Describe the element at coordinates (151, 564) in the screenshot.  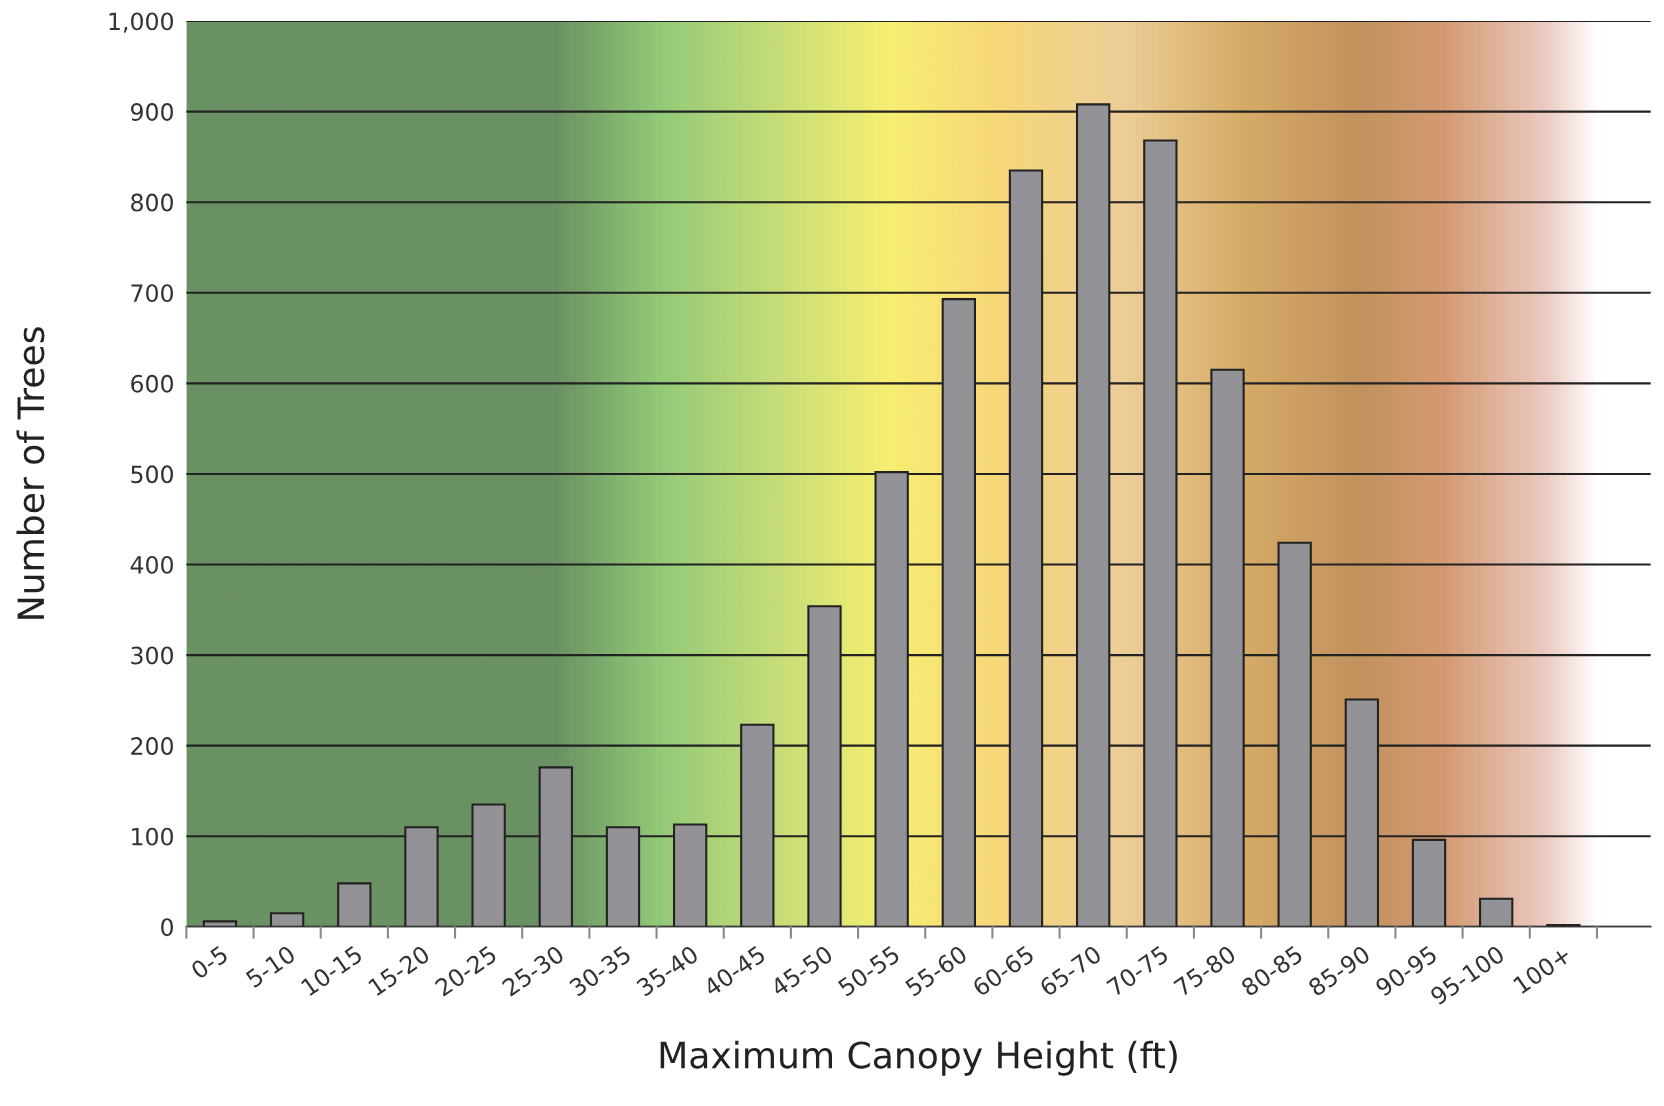
I see `y-tick-label: 400` at that location.